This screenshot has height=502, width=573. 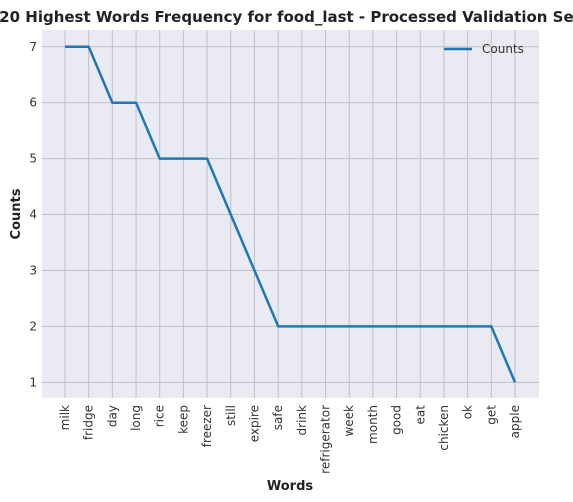 What do you see at coordinates (33, 270) in the screenshot?
I see `y-tick-label: 3` at bounding box center [33, 270].